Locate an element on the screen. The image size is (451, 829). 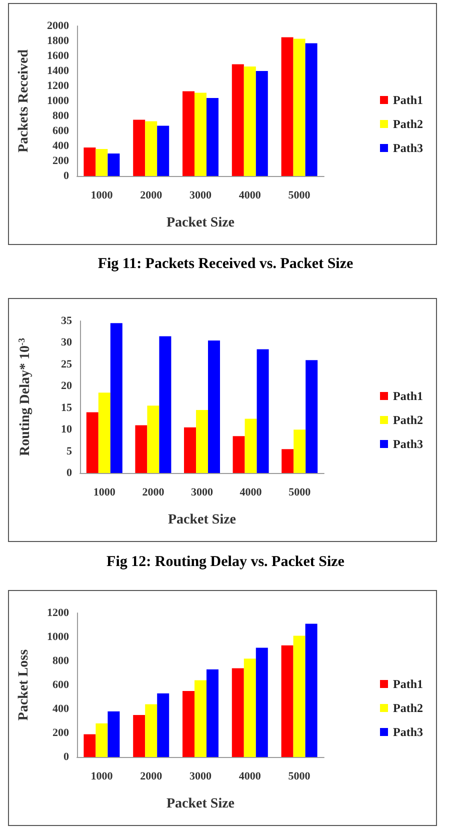
y-axis-title: Routing Delay* 10-3 is located at coordinates (24, 397).